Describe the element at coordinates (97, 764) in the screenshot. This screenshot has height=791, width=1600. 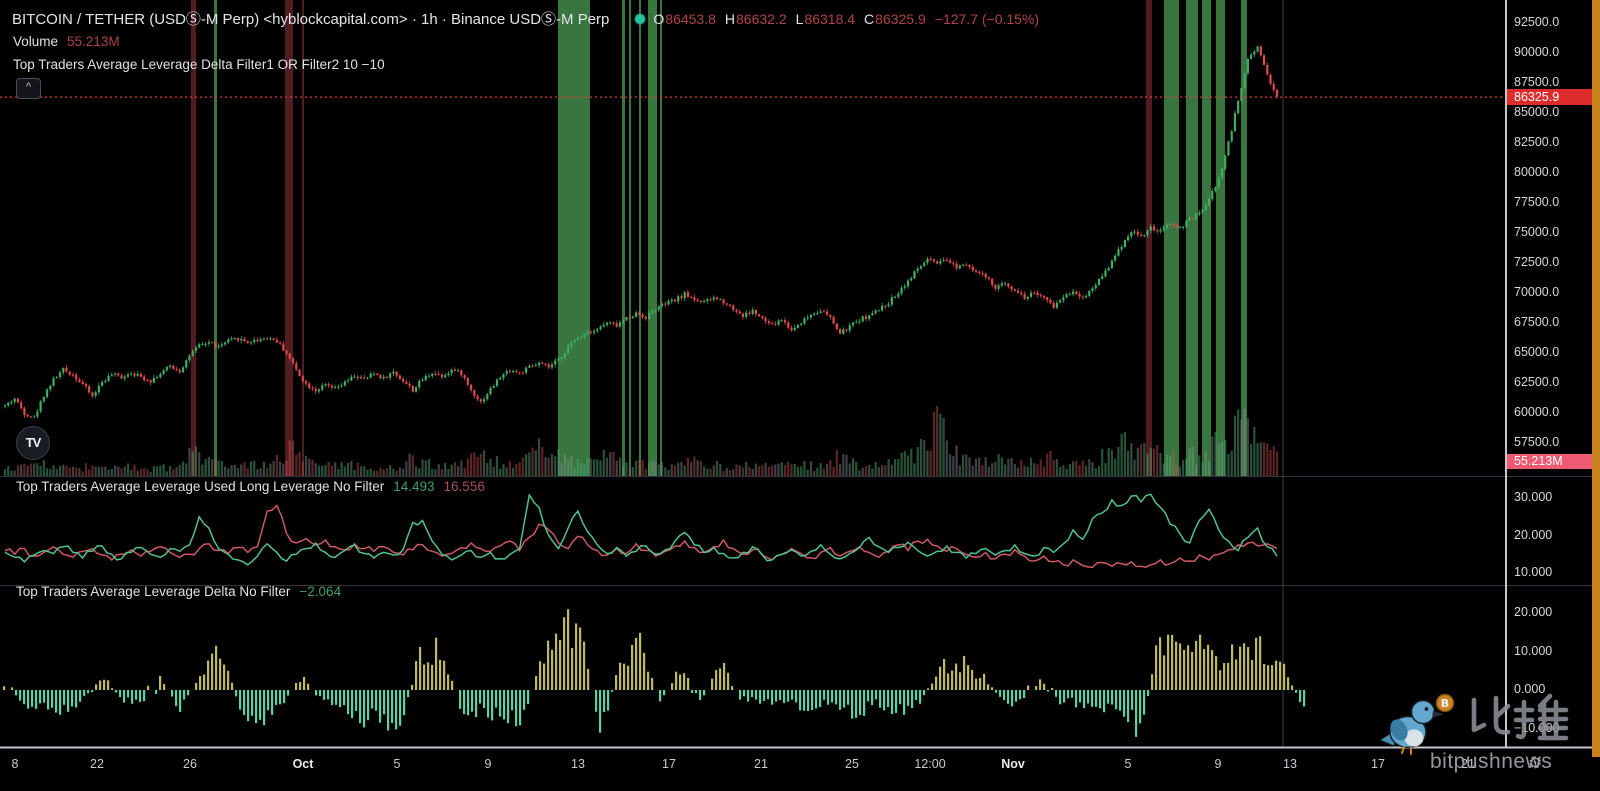
I see `time-tick: 22` at that location.